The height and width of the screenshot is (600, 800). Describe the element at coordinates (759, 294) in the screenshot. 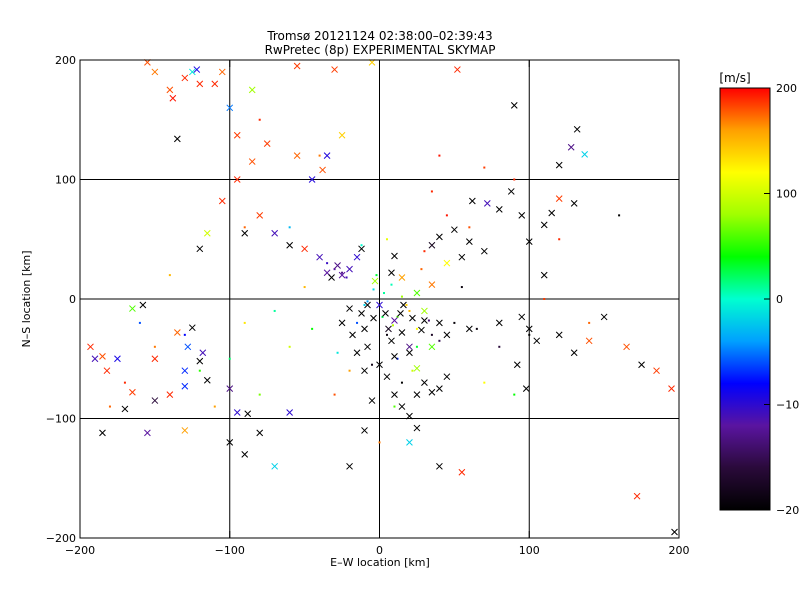

I see `colorbar: [m/s] 200 100 0 −100 −200` at that location.